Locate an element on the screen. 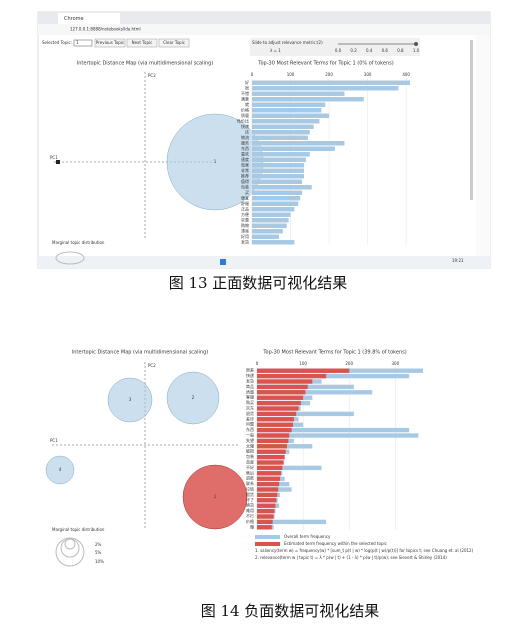 The width and height of the screenshot is (516, 630). term-label: 坏了 is located at coordinates (250, 499).